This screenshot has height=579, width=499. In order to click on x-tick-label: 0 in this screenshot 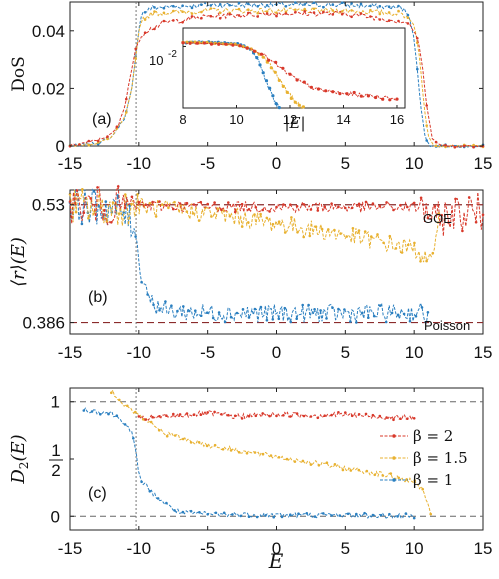, I will do `click(276, 163)`.